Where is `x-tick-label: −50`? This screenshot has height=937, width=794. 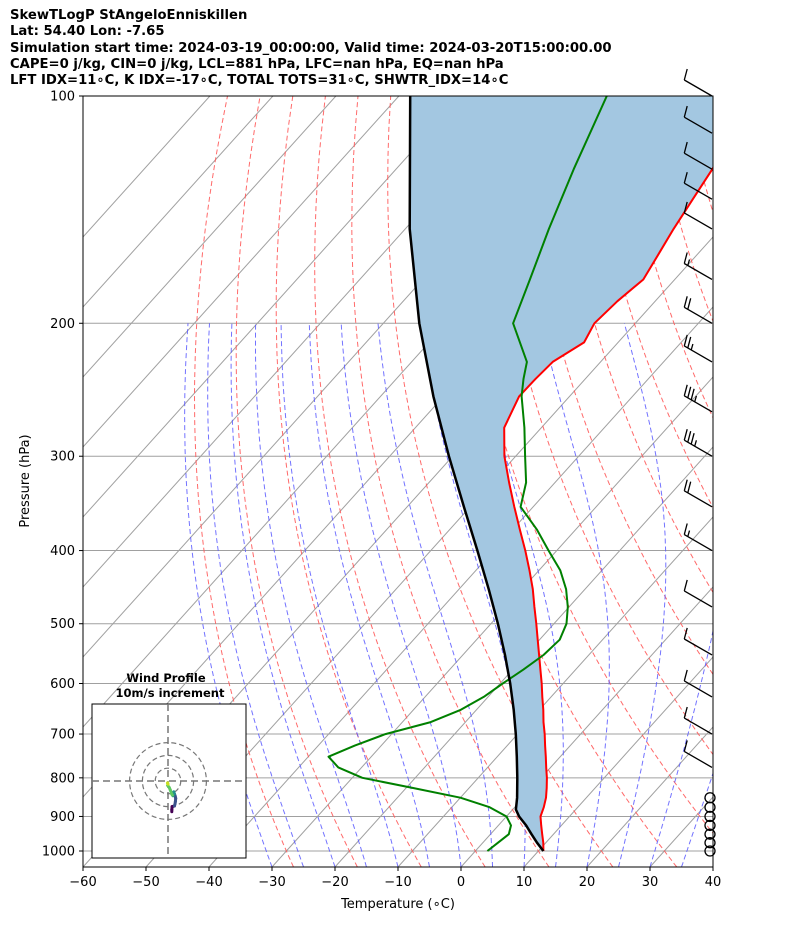 x-tick-label: −50 is located at coordinates (145, 882).